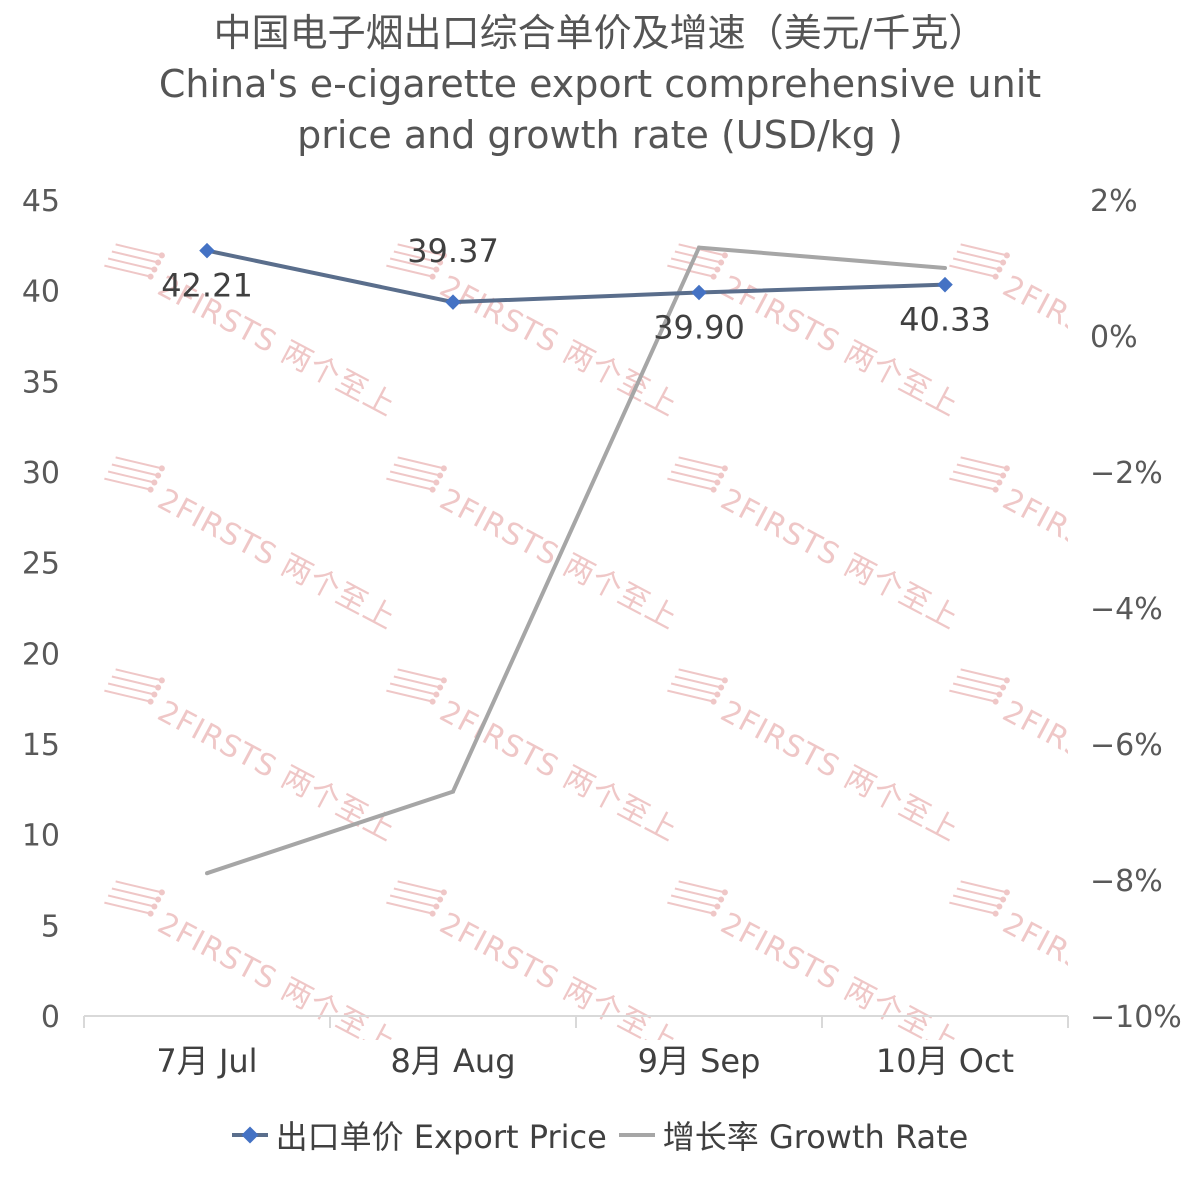 The width and height of the screenshot is (1200, 1182). Describe the element at coordinates (41, 473) in the screenshot. I see `y-left-tick-label-30: 30` at that location.